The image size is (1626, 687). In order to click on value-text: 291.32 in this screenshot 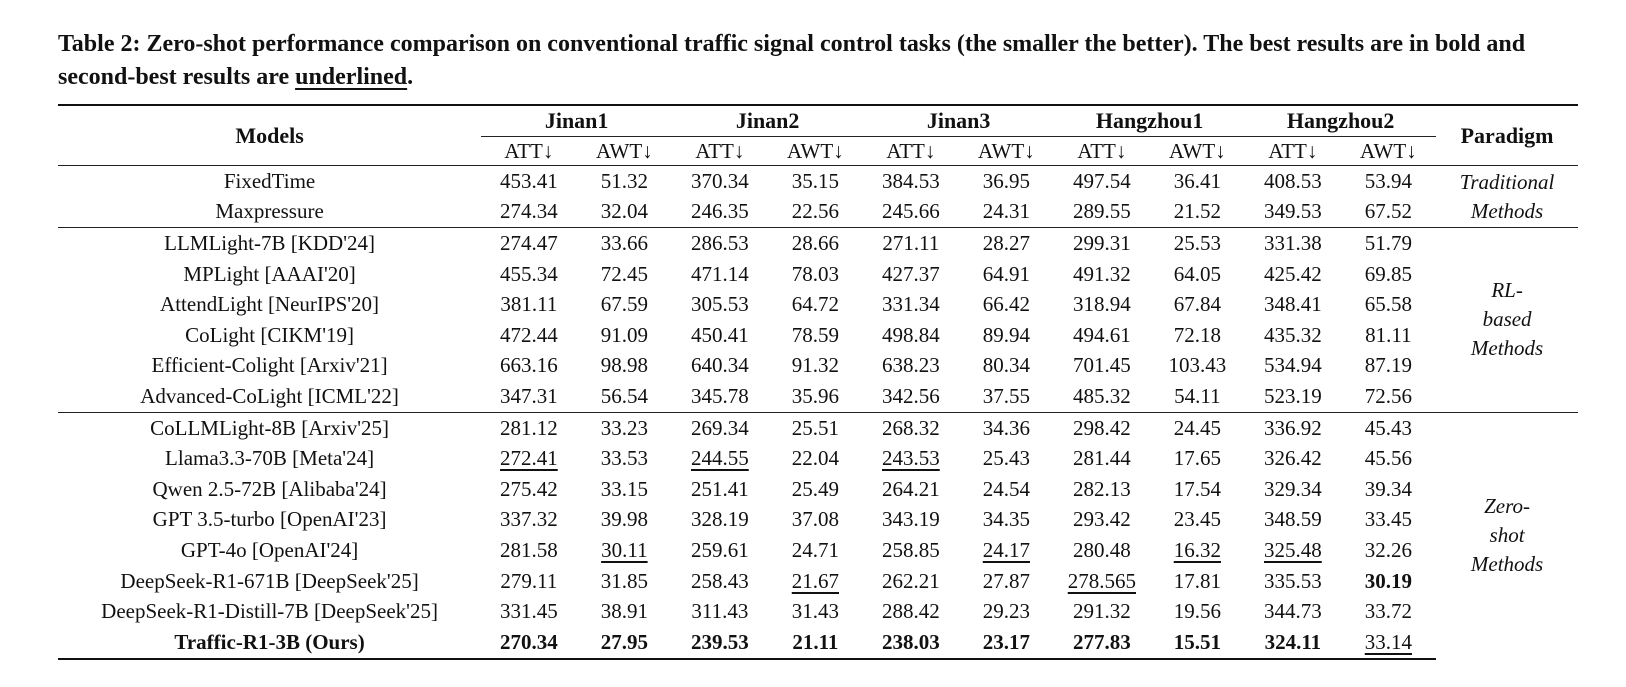, I will do `click(1102, 611)`.